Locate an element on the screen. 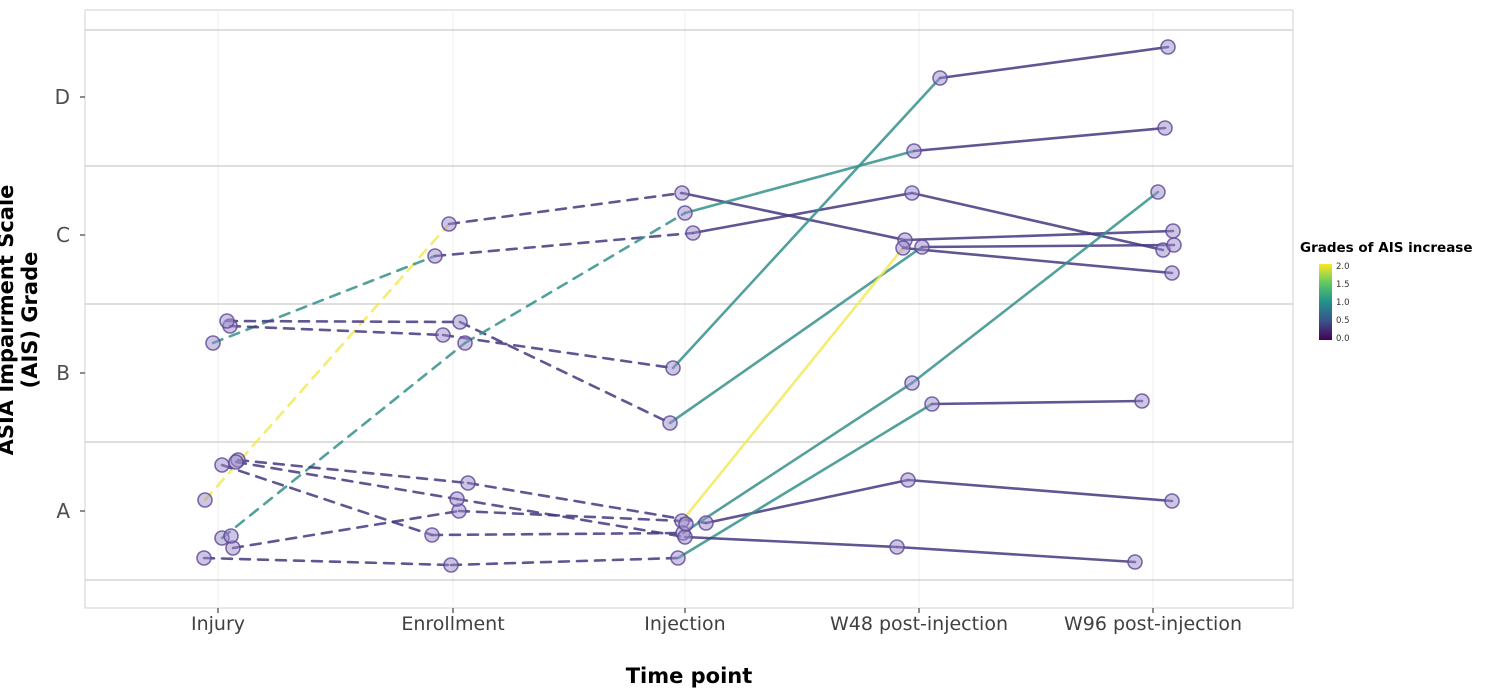  y-axis-title: ASIA Impairment Scale (AIS) Grade is located at coordinates (21, 320).